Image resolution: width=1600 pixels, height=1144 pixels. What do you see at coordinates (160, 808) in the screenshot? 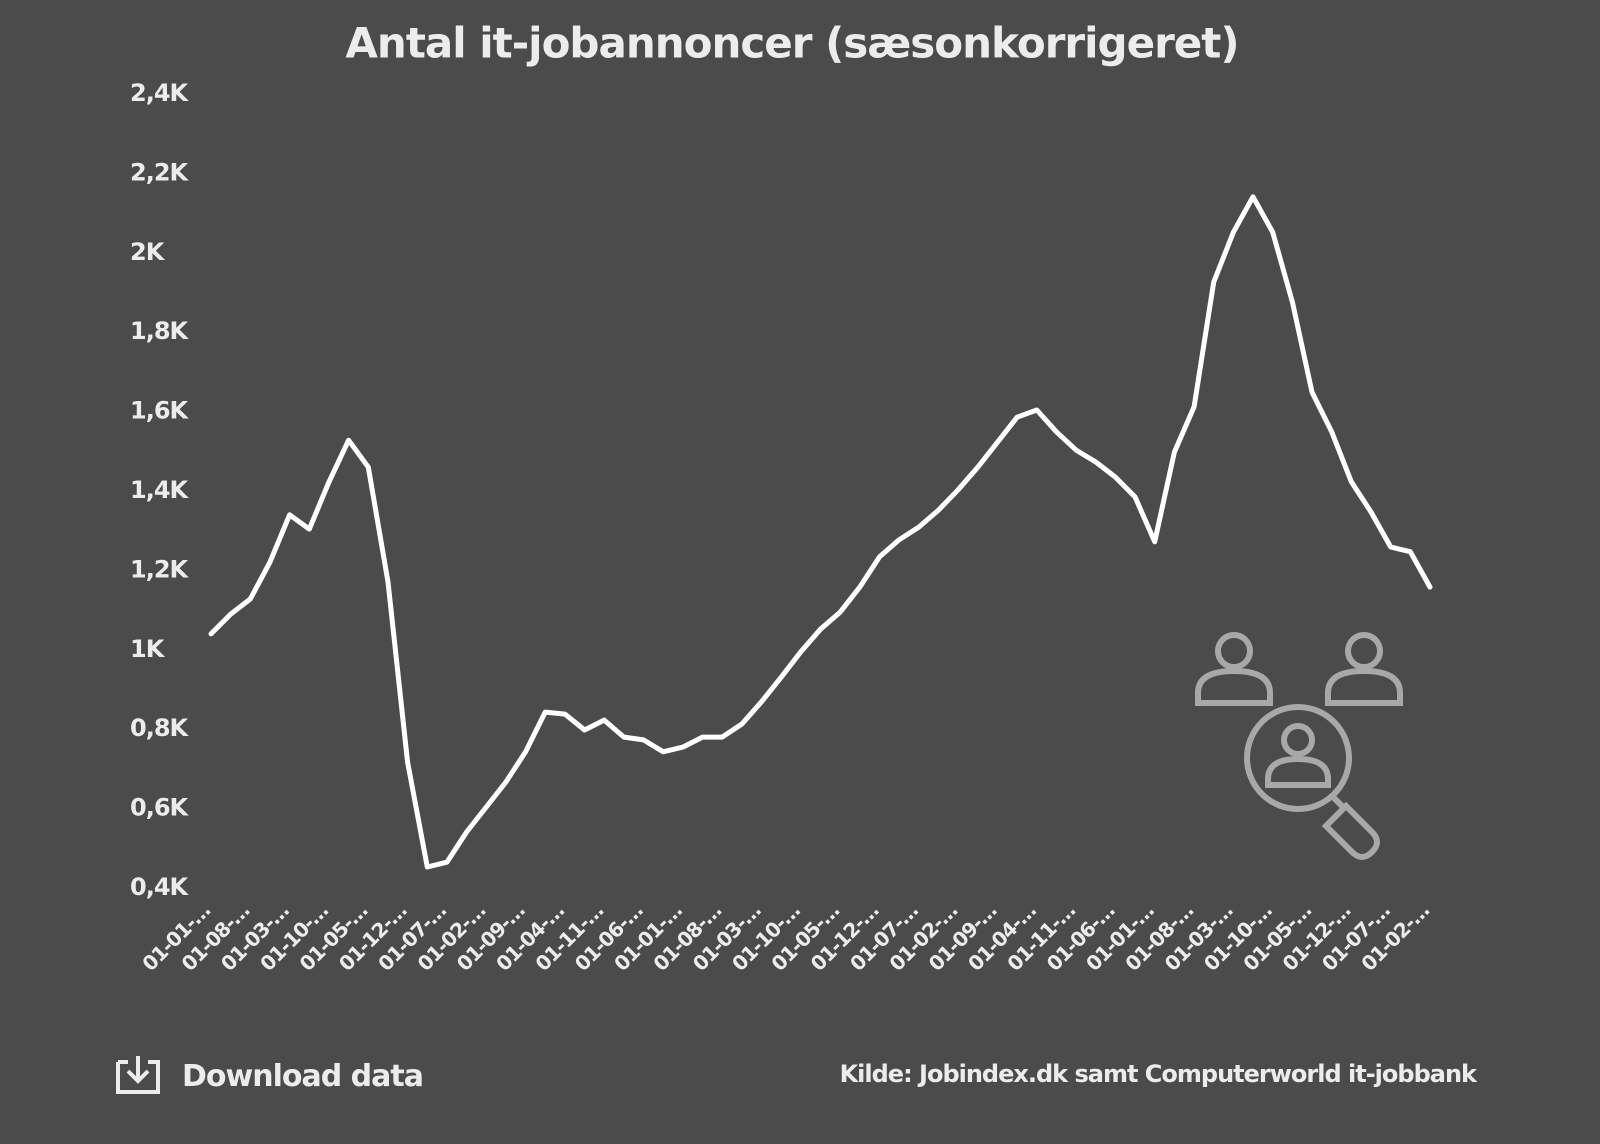
I see `y-tick-label: 0,6K` at bounding box center [160, 808].